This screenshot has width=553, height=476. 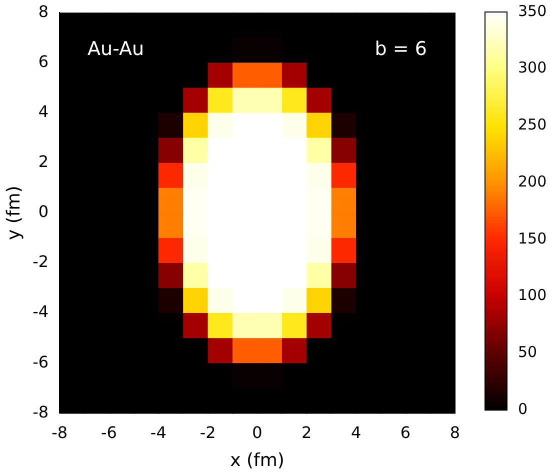 I want to click on y-tick-label: 6, so click(x=43, y=61).